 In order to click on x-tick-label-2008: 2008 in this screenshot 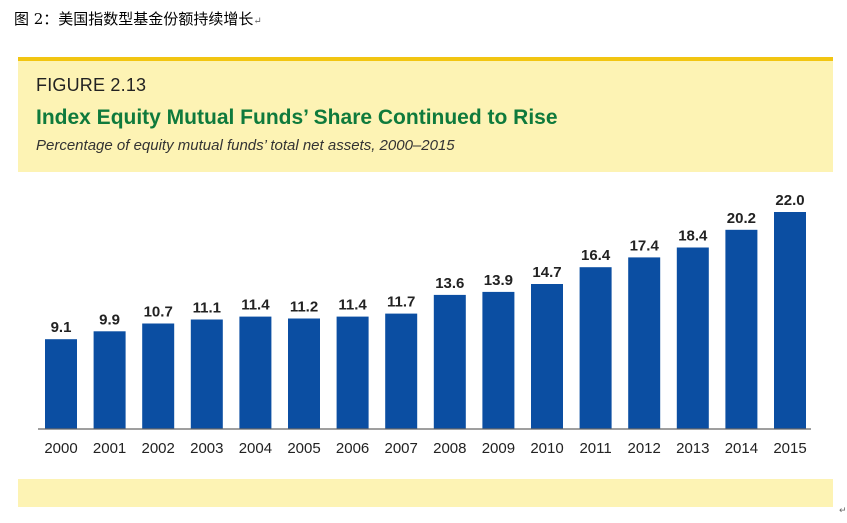, I will do `click(449, 448)`.